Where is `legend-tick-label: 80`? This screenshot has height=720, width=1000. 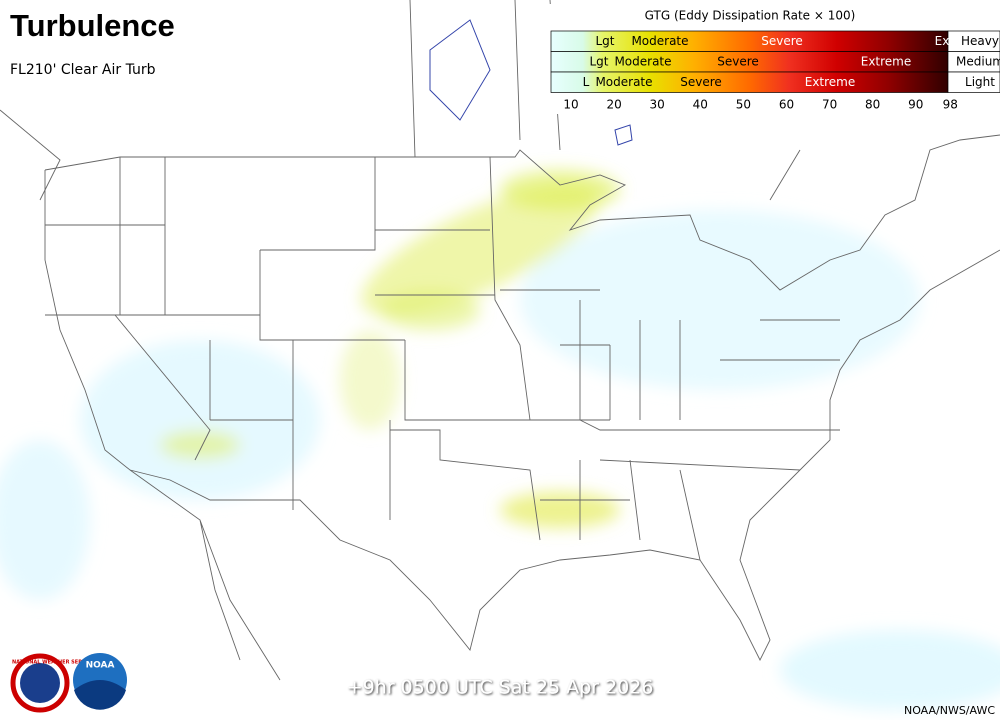 legend-tick-label: 80 is located at coordinates (872, 105).